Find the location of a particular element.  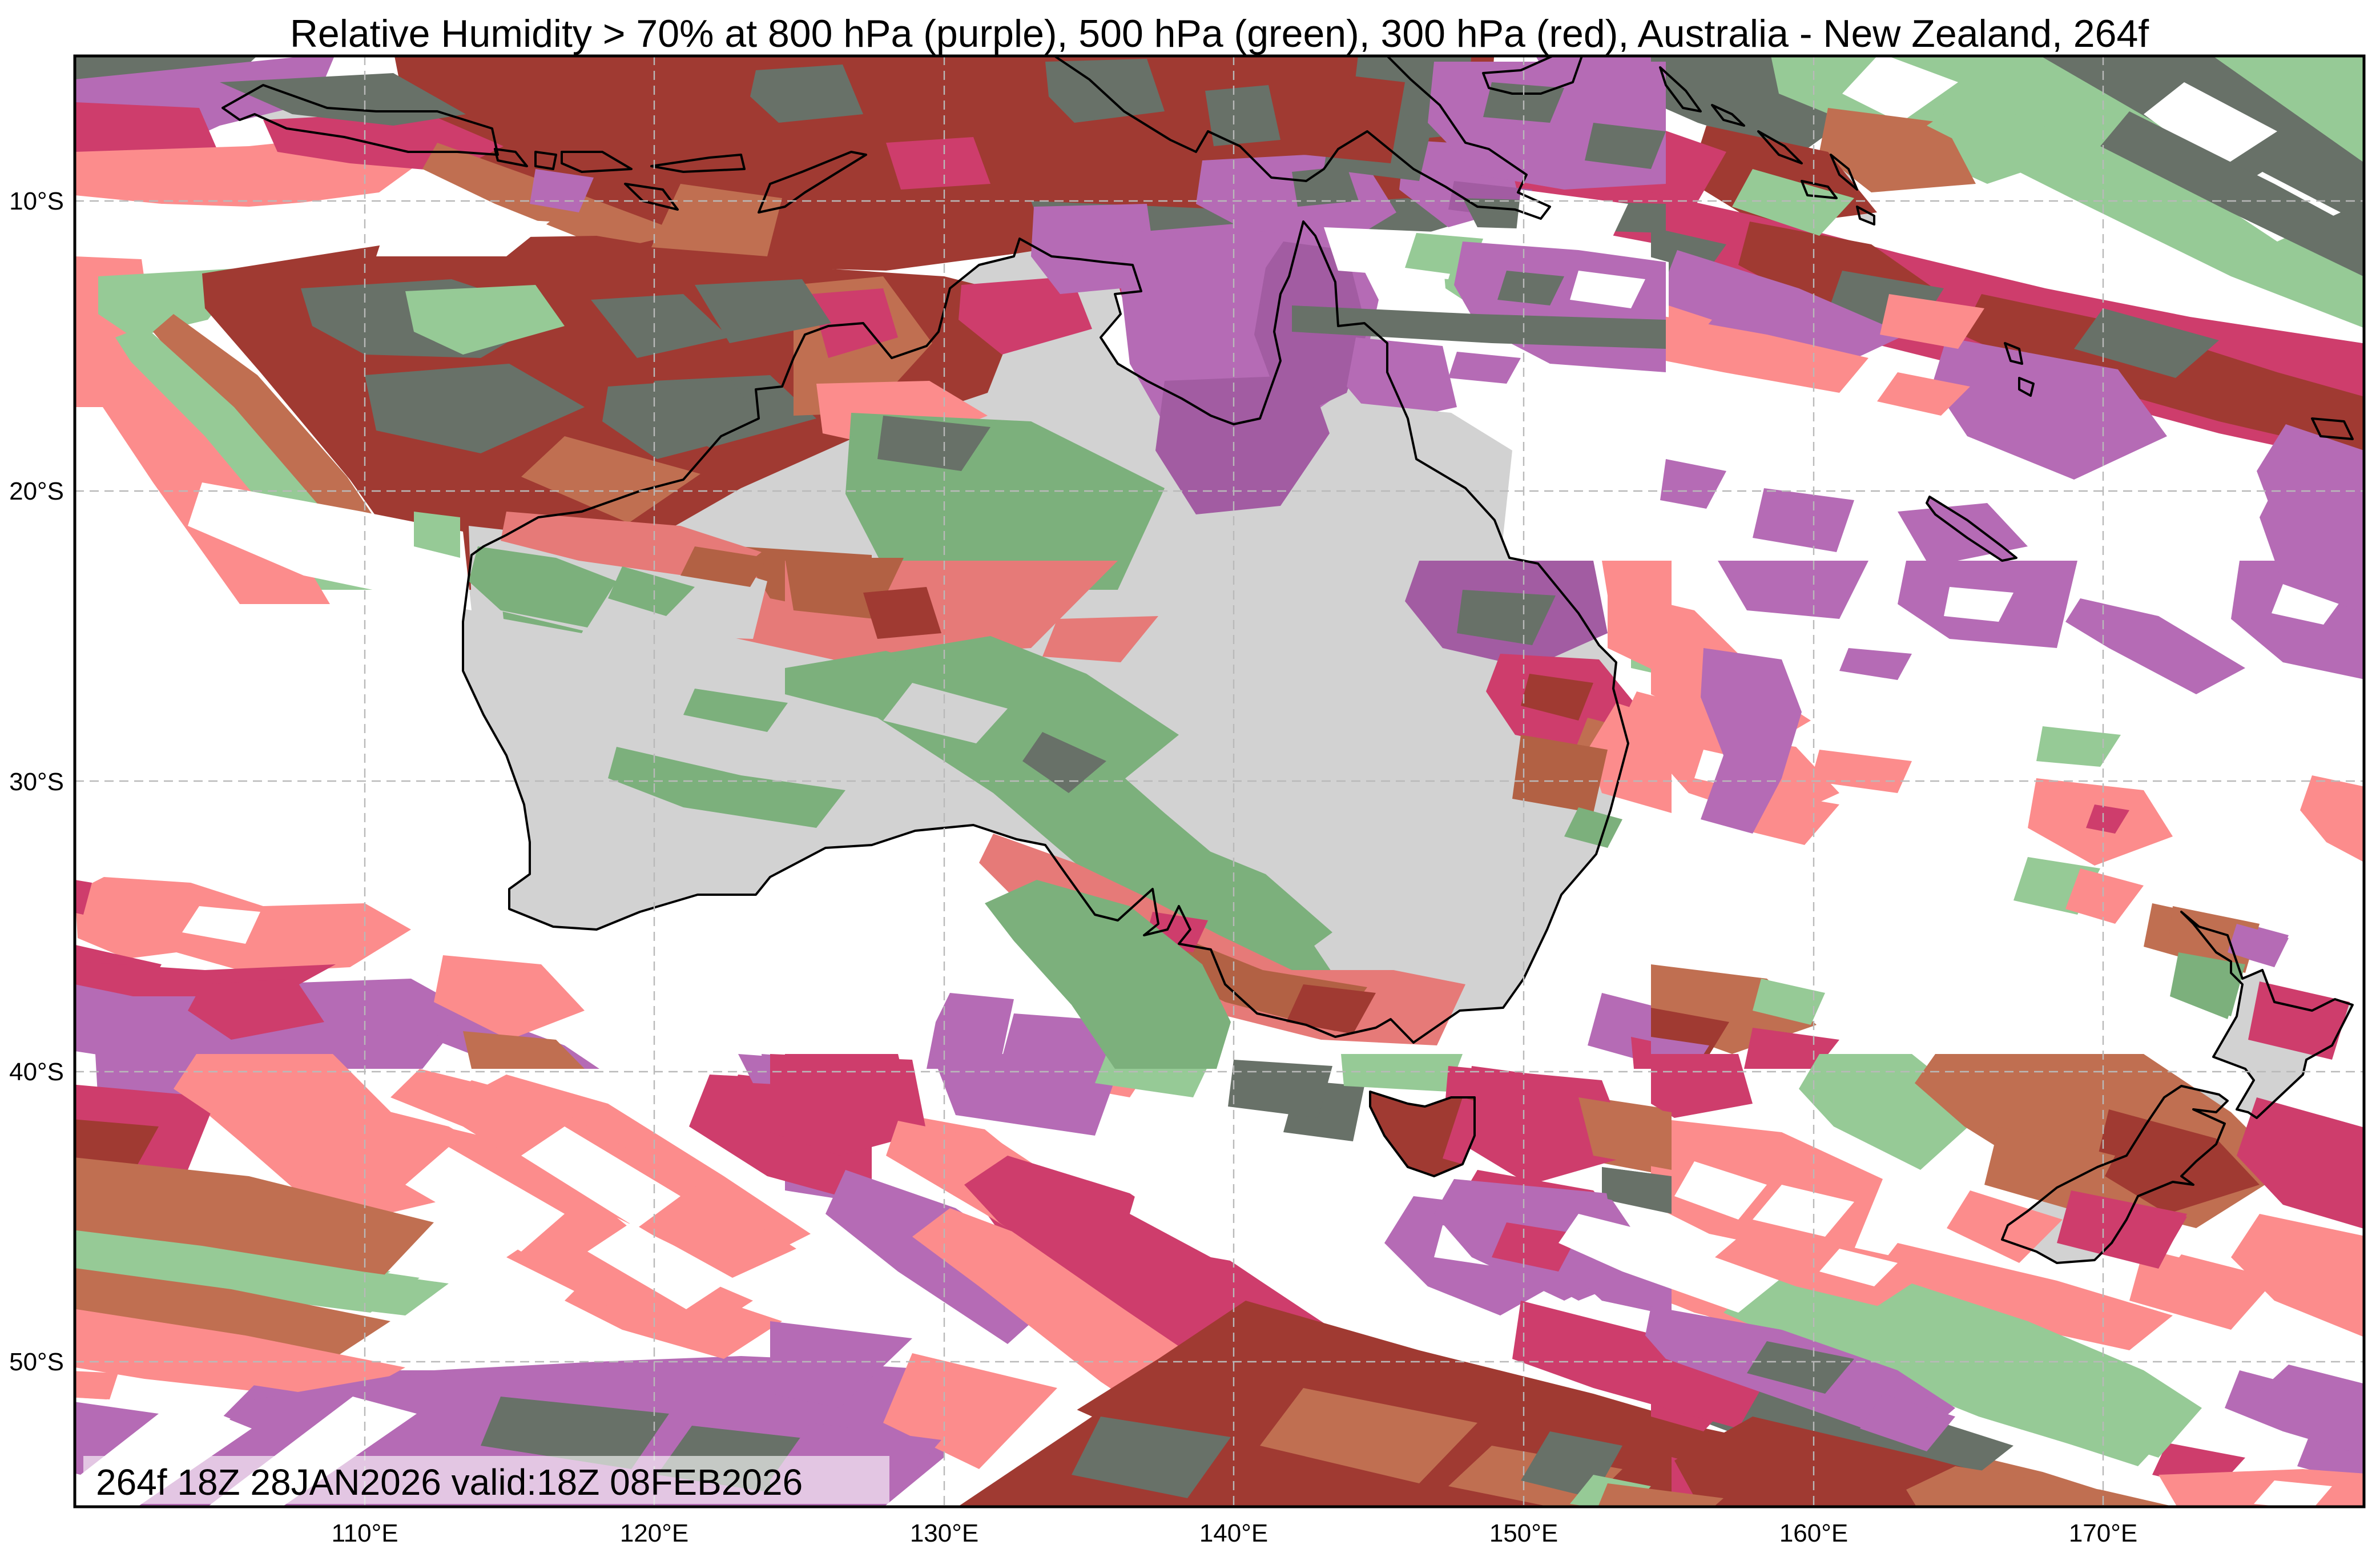

svg-text: 120°E is located at coordinates (654, 1533).